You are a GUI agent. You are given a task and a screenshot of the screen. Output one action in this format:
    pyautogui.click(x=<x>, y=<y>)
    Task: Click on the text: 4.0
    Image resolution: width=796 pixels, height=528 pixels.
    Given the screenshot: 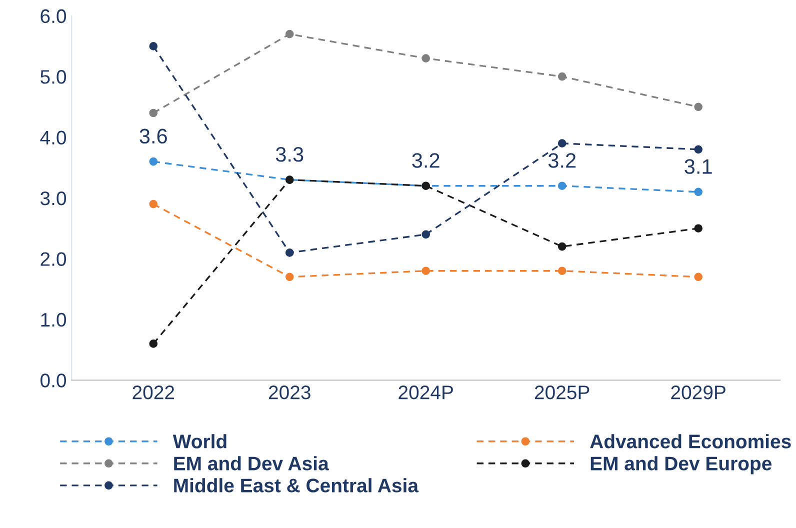 What is the action you would take?
    pyautogui.click(x=53, y=137)
    